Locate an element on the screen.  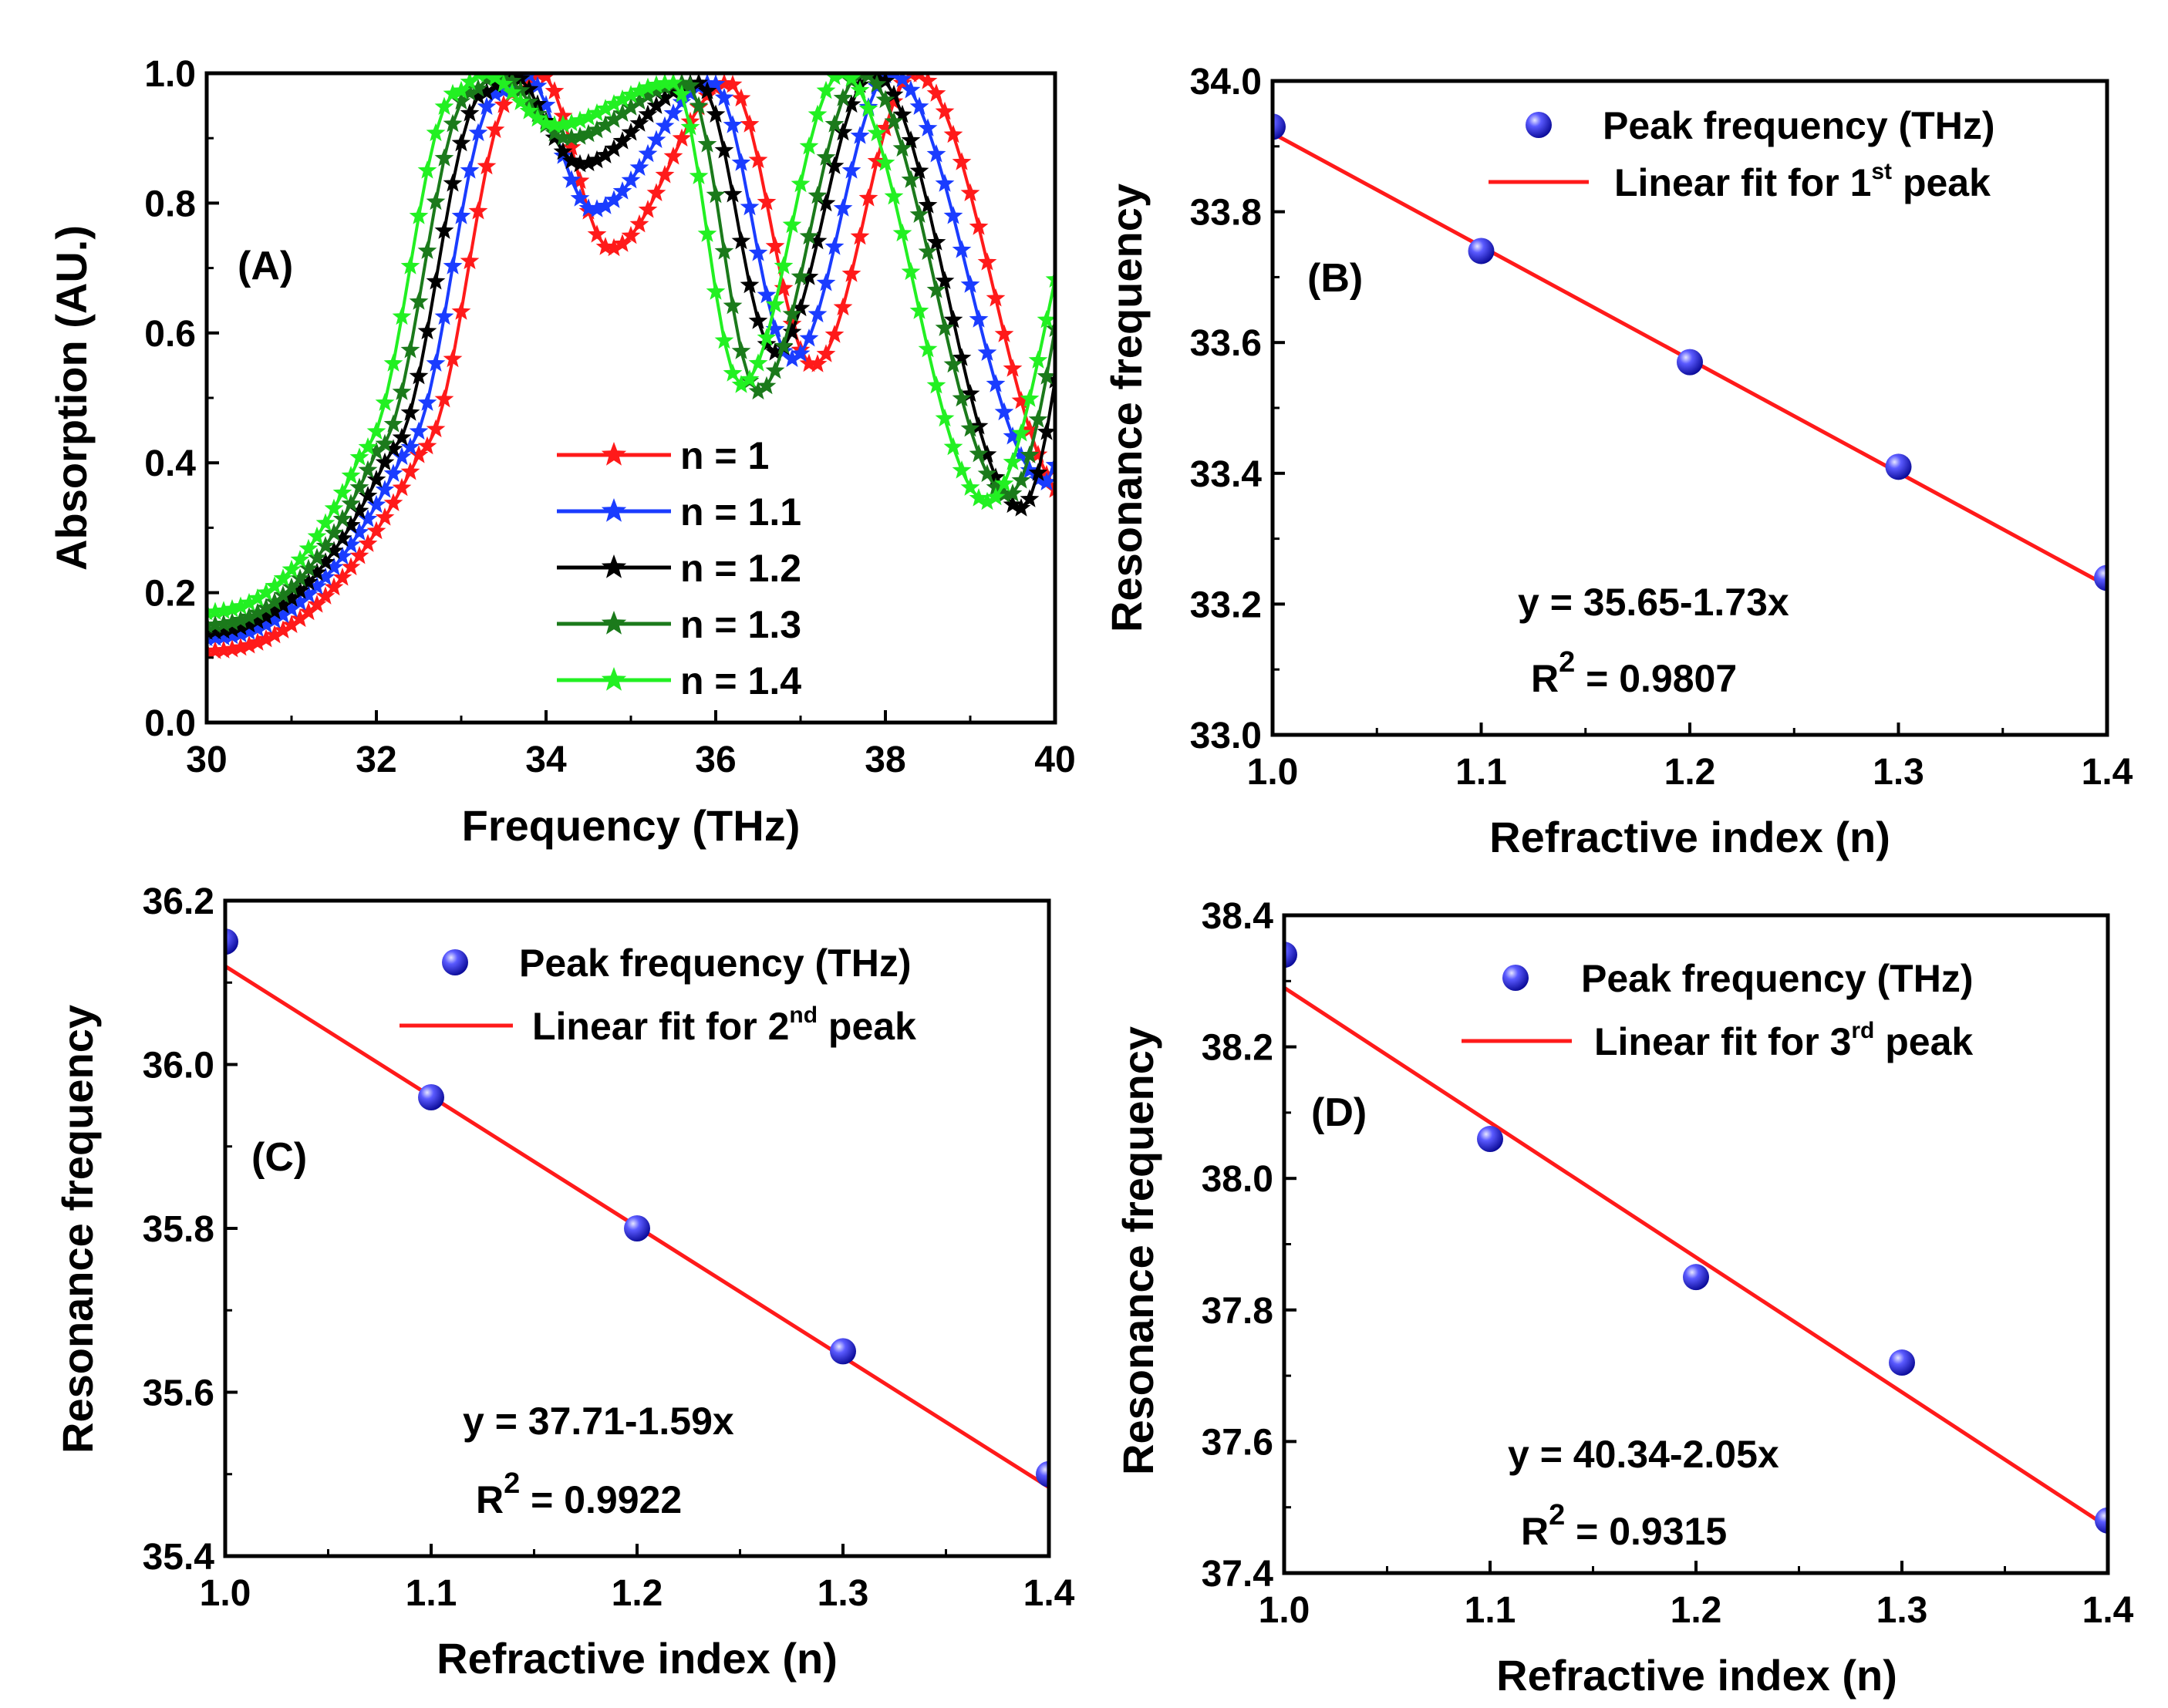
x-tick-label: 1.1 is located at coordinates (432, 1593).